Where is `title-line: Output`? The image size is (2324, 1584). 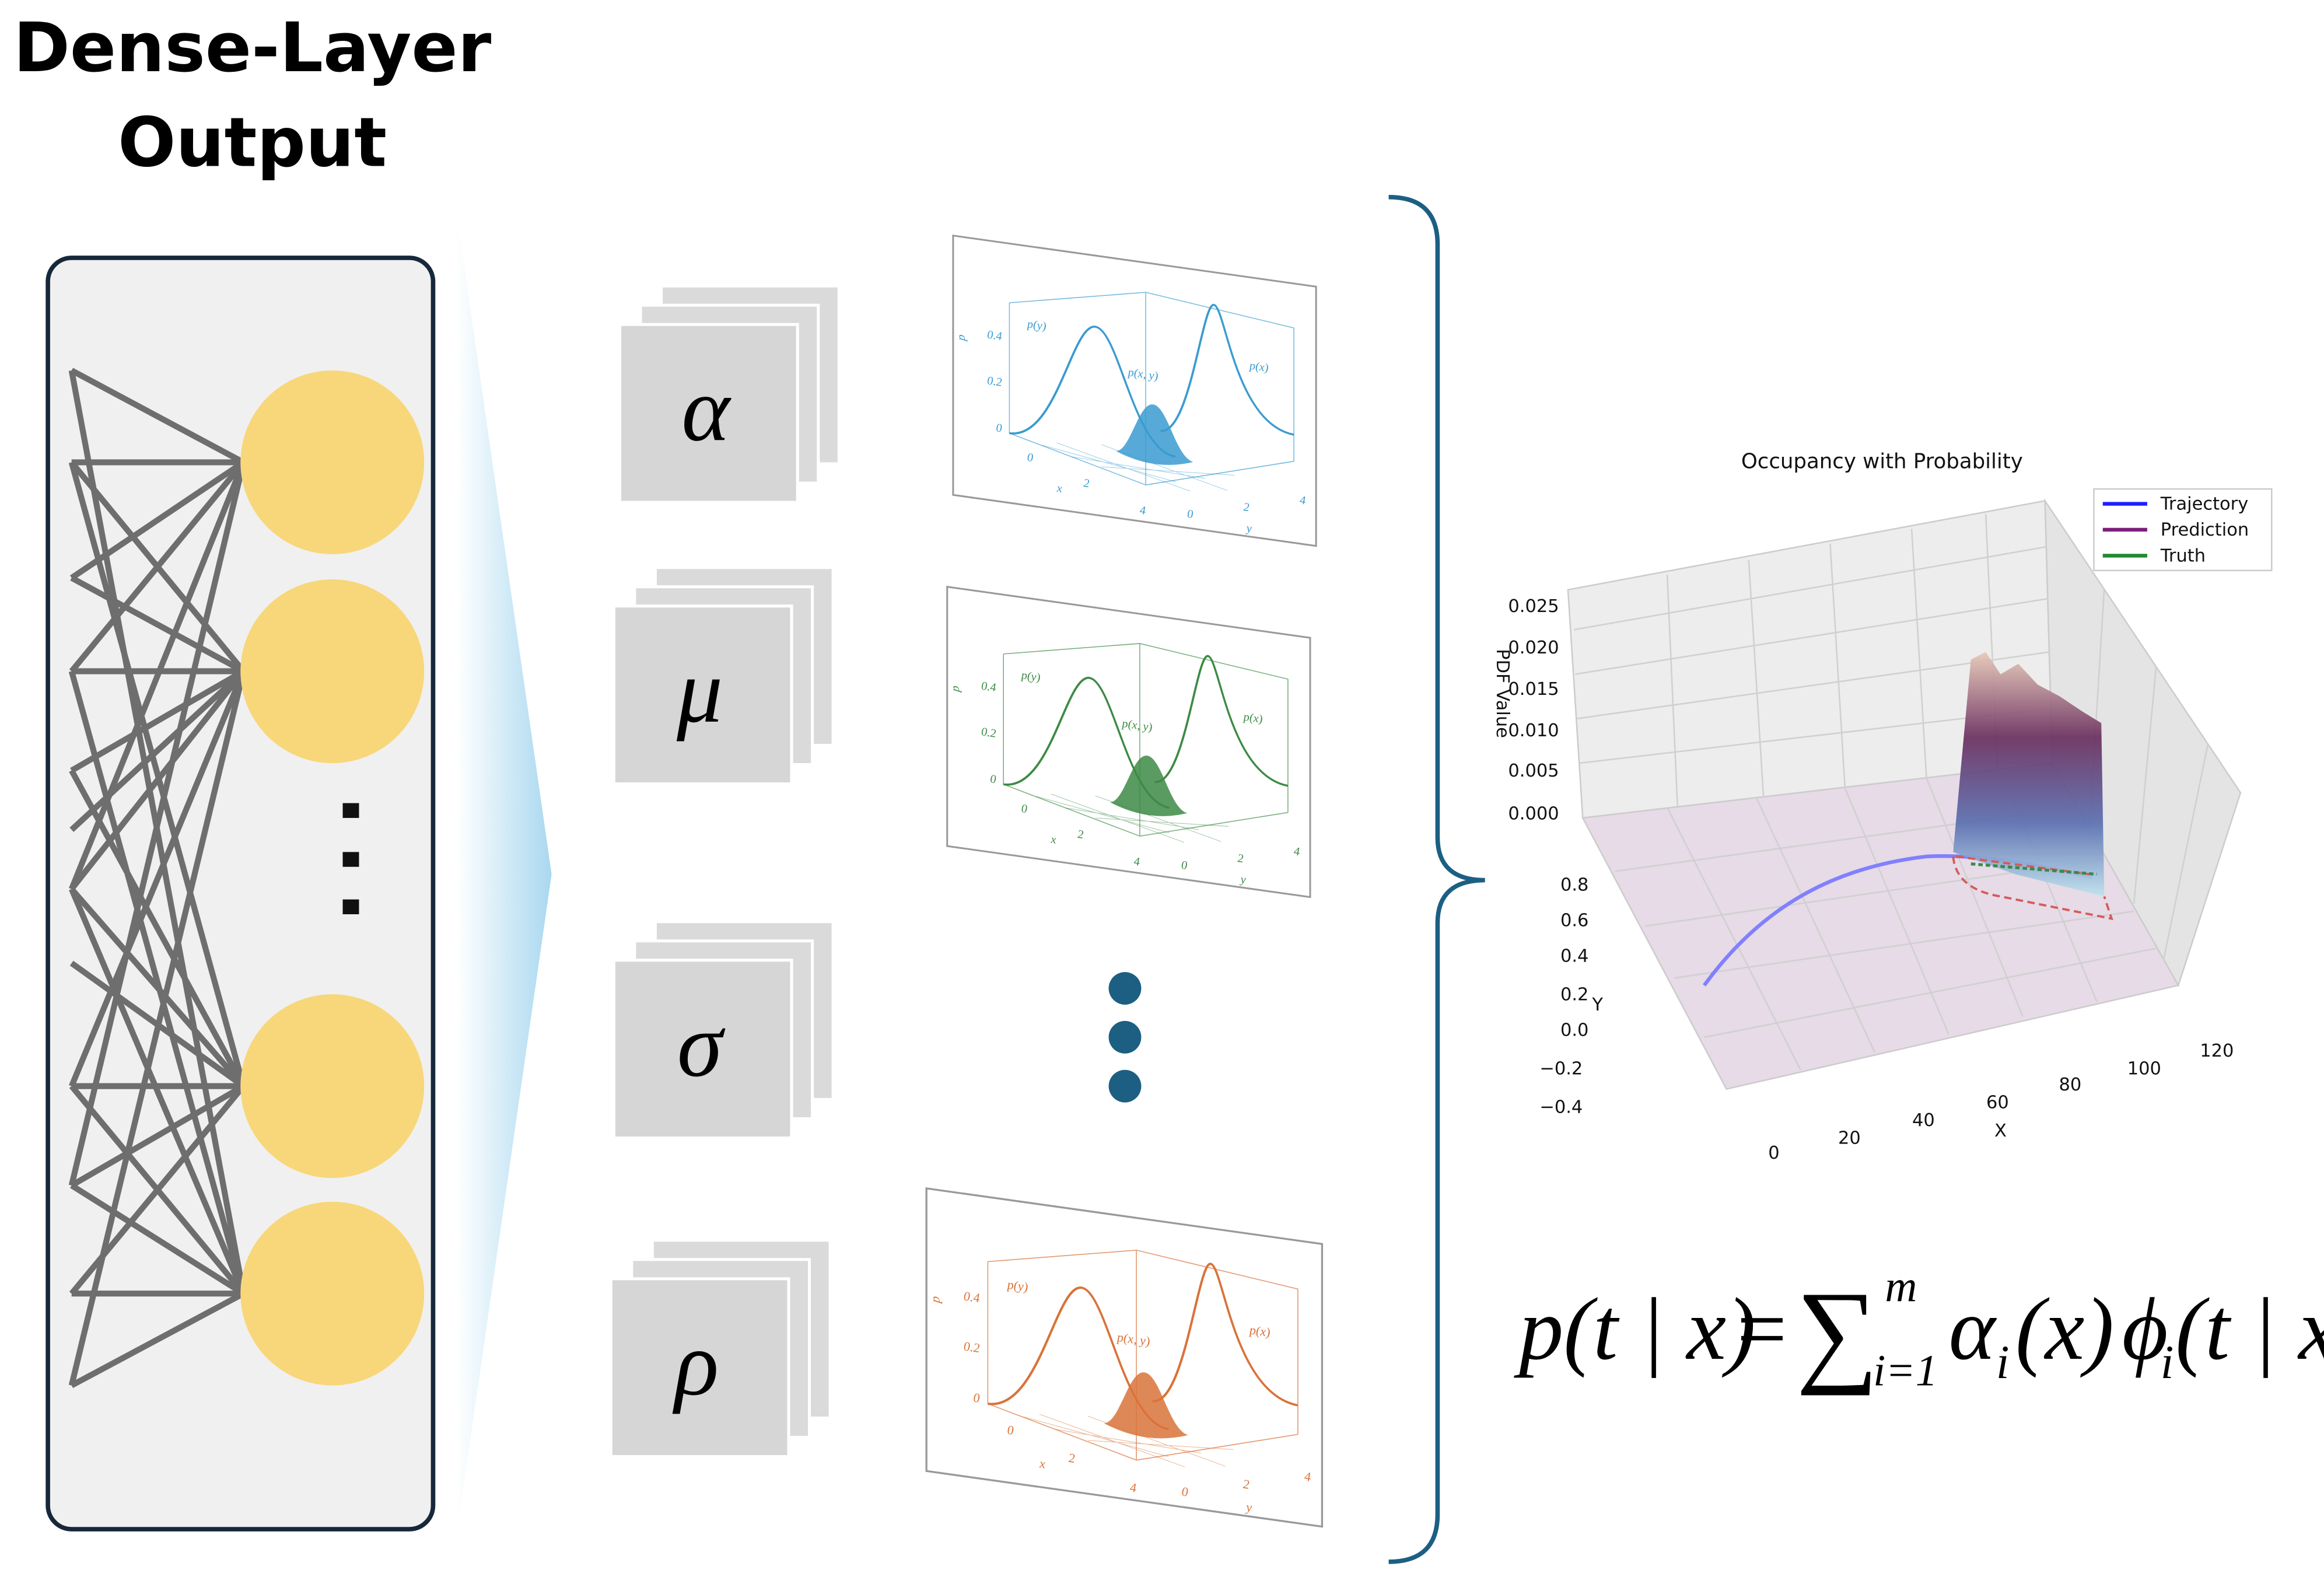
title-line: Output is located at coordinates (252, 142).